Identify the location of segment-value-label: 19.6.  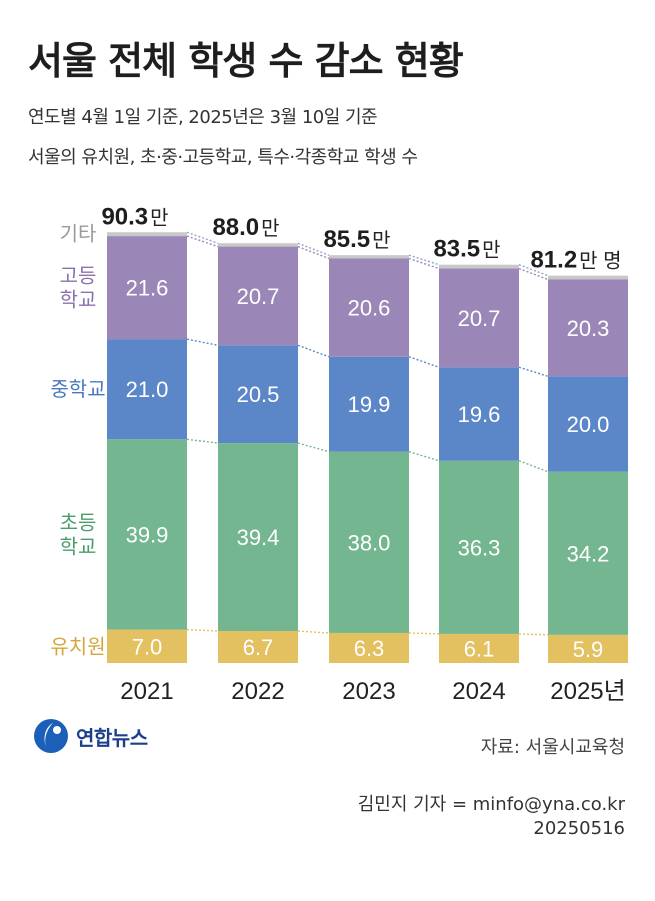
(479, 414).